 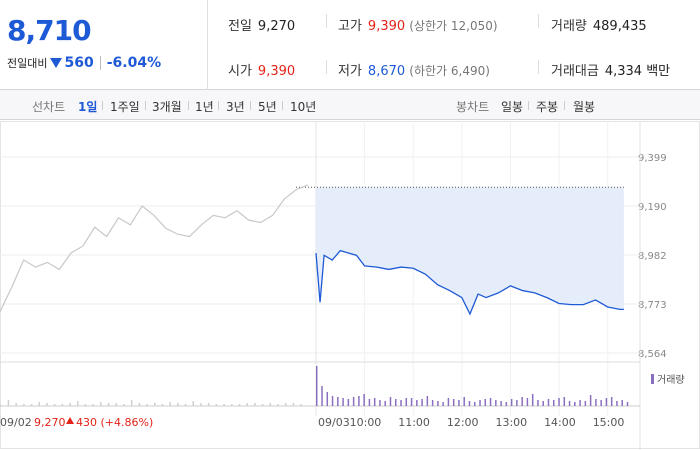 I want to click on volume-value: 489,435, so click(x=619, y=26).